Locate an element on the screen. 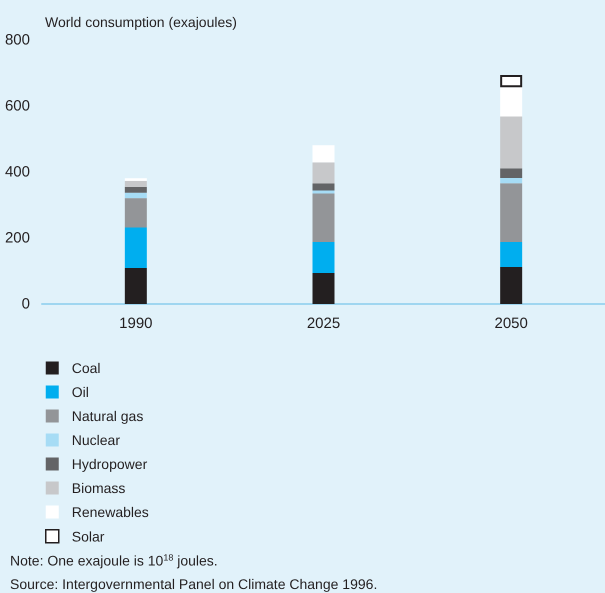  legend-label: Natural gas is located at coordinates (108, 416).